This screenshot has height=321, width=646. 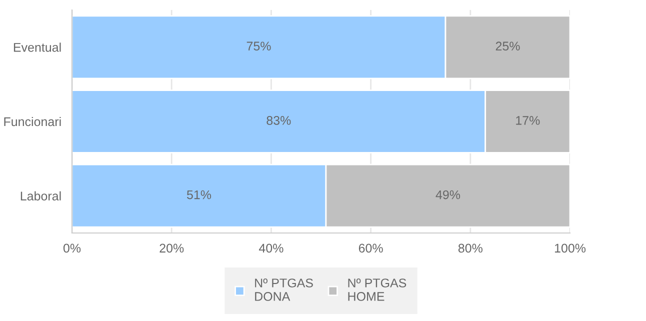 I want to click on data-label: 83%, so click(x=278, y=120).